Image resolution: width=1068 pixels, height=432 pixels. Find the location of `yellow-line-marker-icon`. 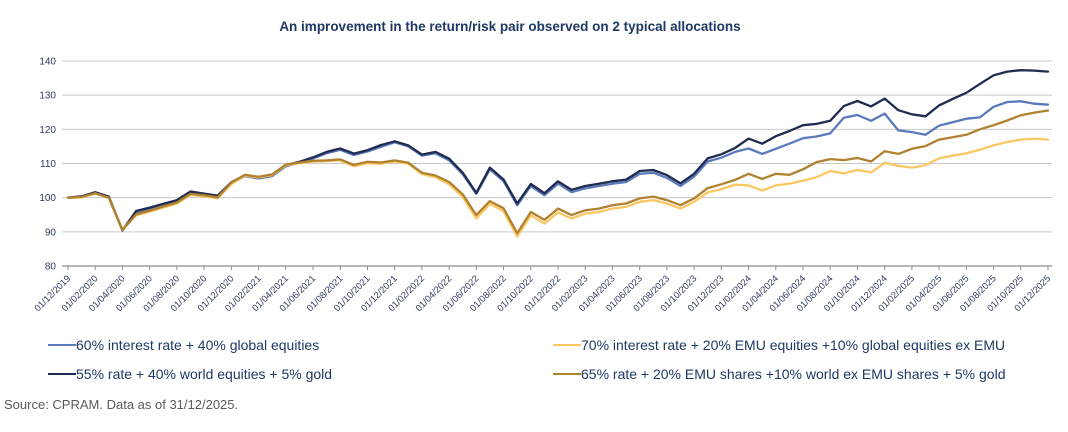

yellow-line-marker-icon is located at coordinates (567, 345).